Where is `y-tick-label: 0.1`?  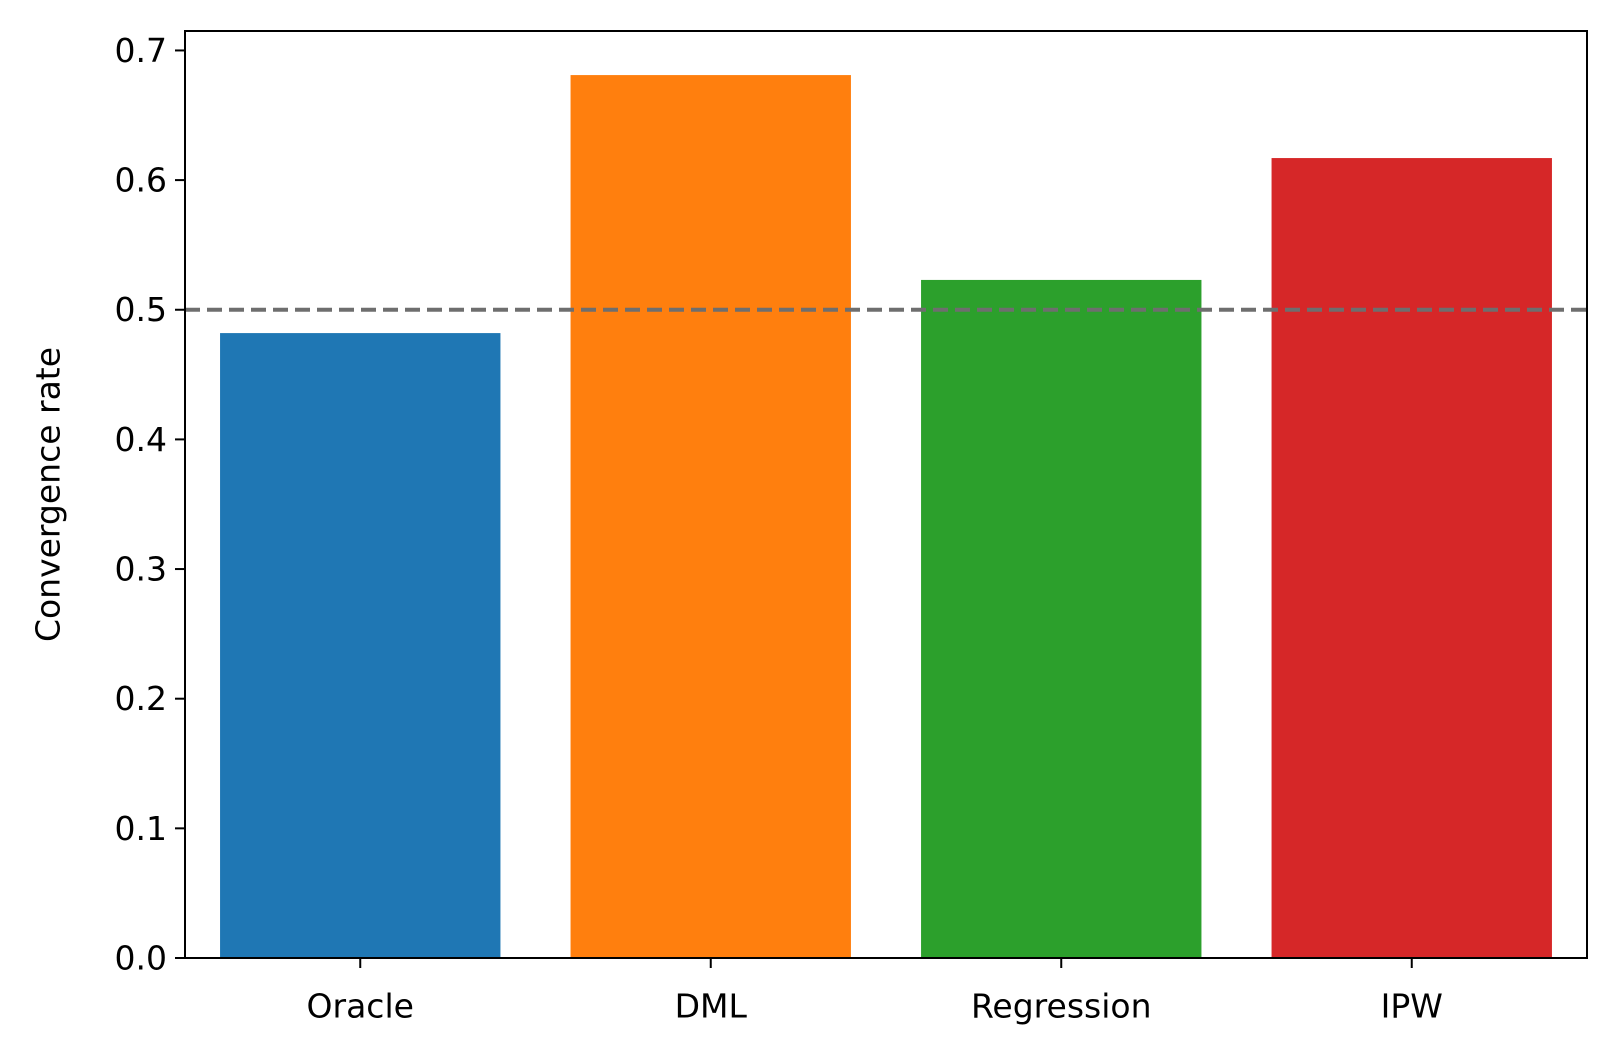 y-tick-label: 0.1 is located at coordinates (141, 828).